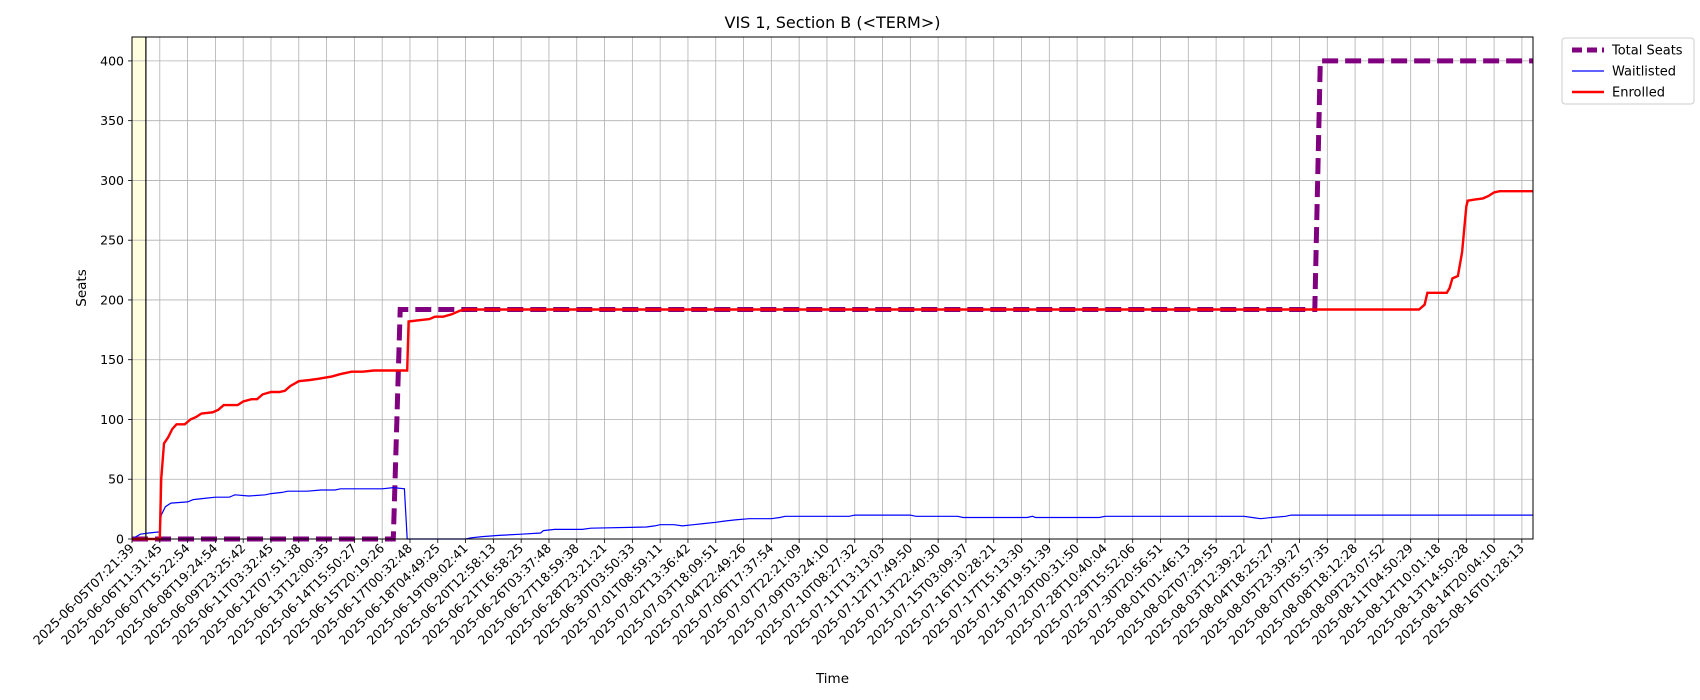  What do you see at coordinates (1644, 72) in the screenshot?
I see `legend-label: Waitlisted` at bounding box center [1644, 72].